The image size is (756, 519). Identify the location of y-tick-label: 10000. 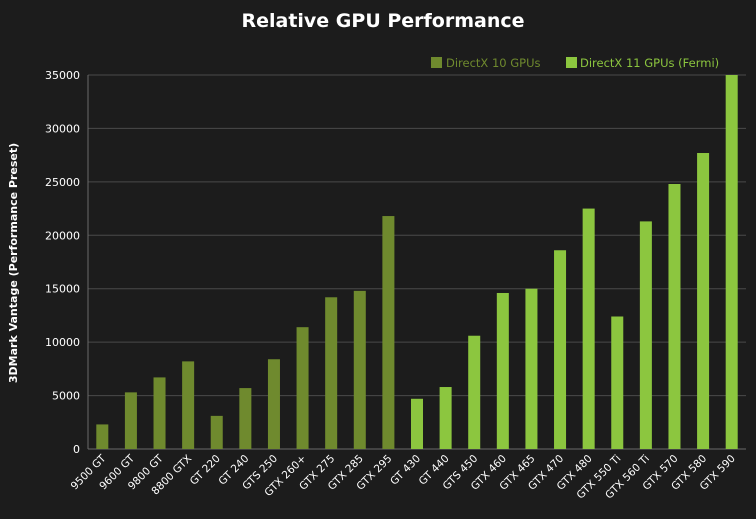
(62, 342).